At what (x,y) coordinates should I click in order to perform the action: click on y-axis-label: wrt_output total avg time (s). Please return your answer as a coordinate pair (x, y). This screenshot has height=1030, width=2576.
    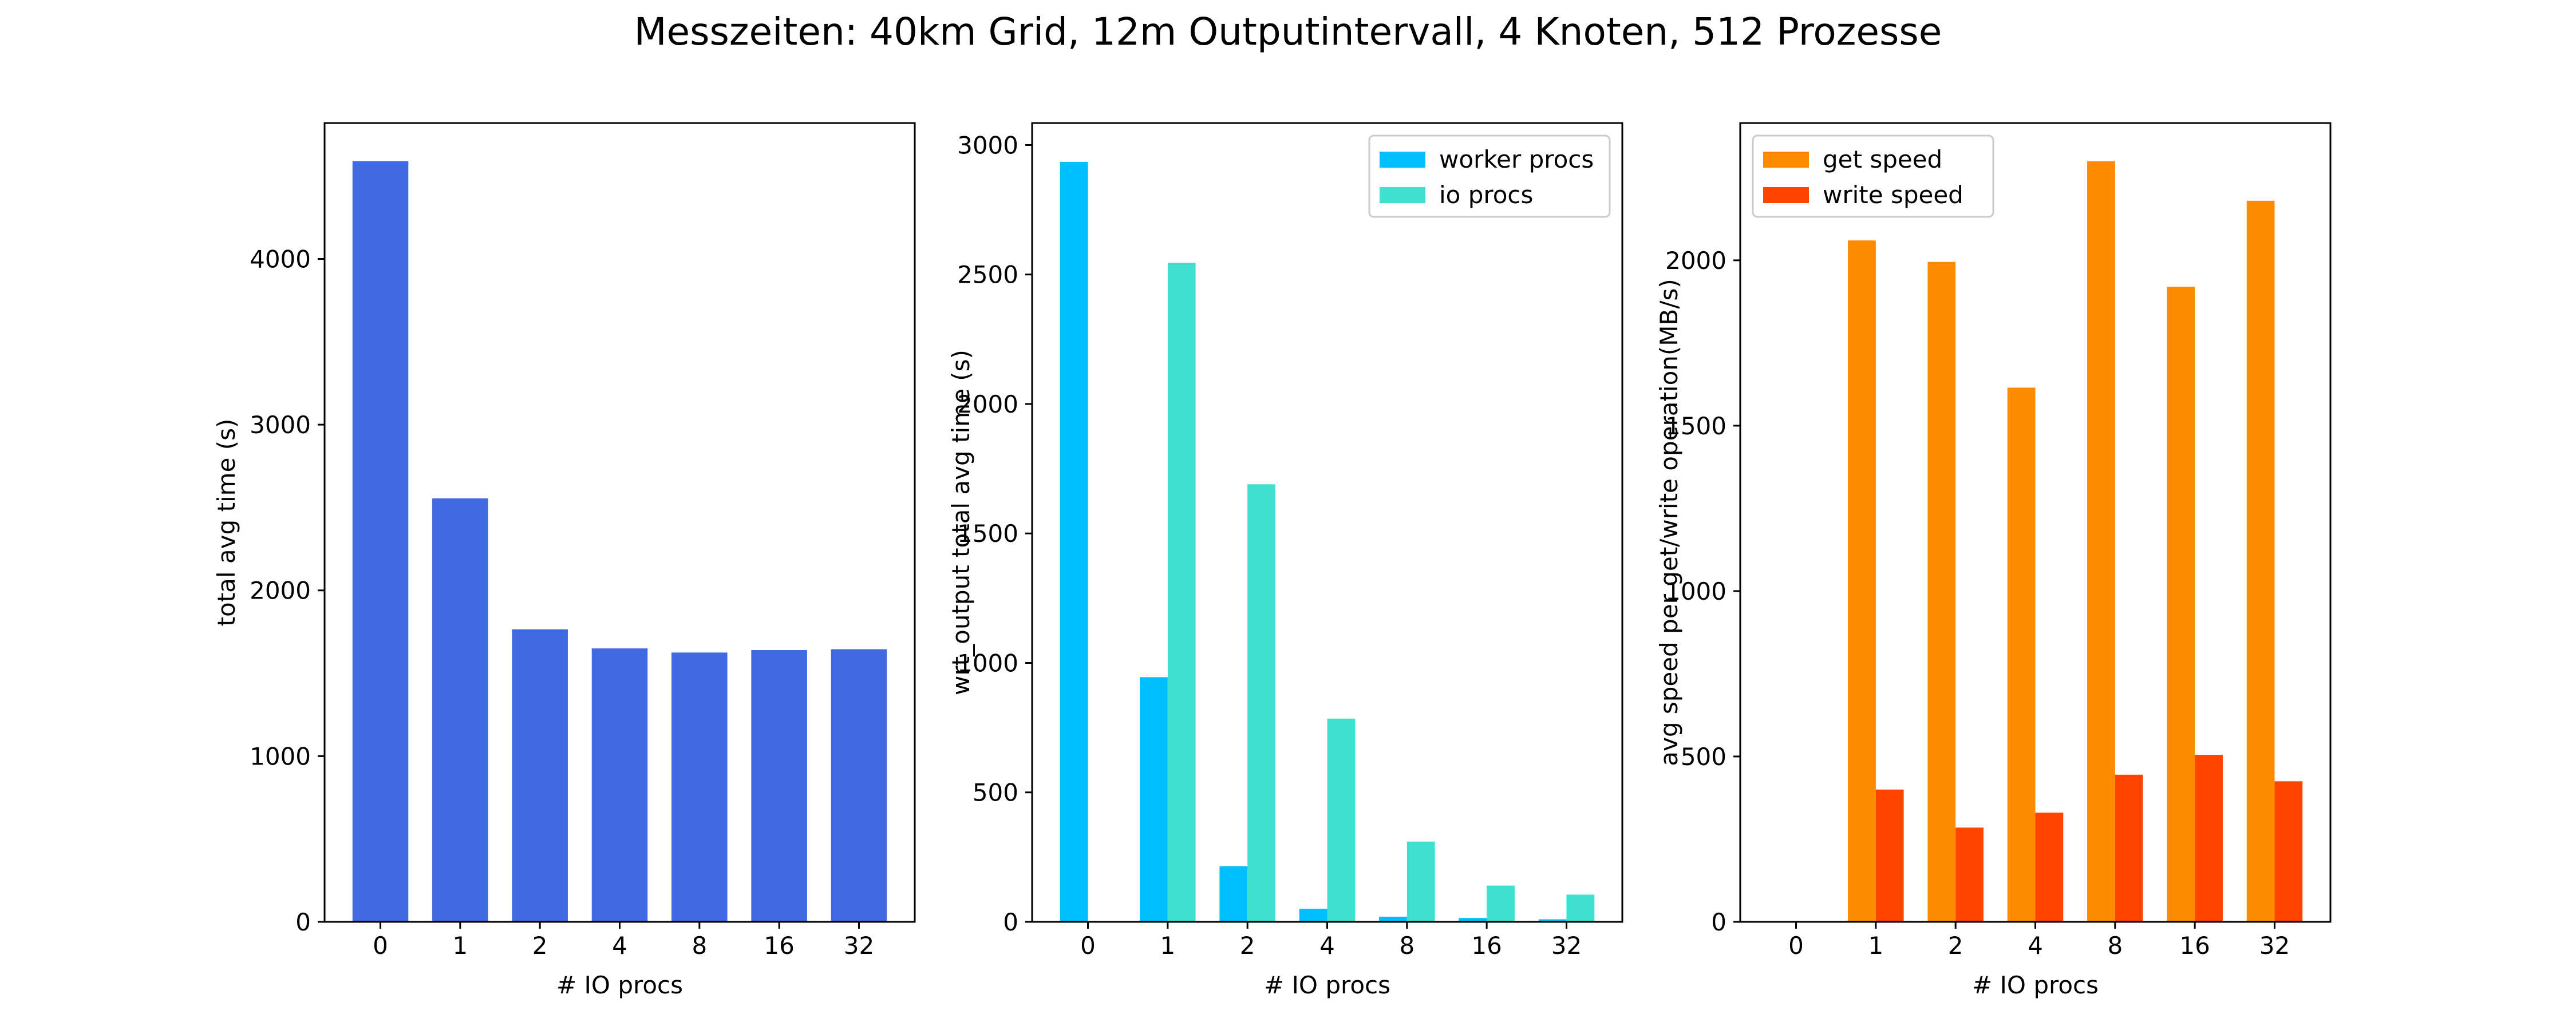
    Looking at the image, I should click on (961, 522).